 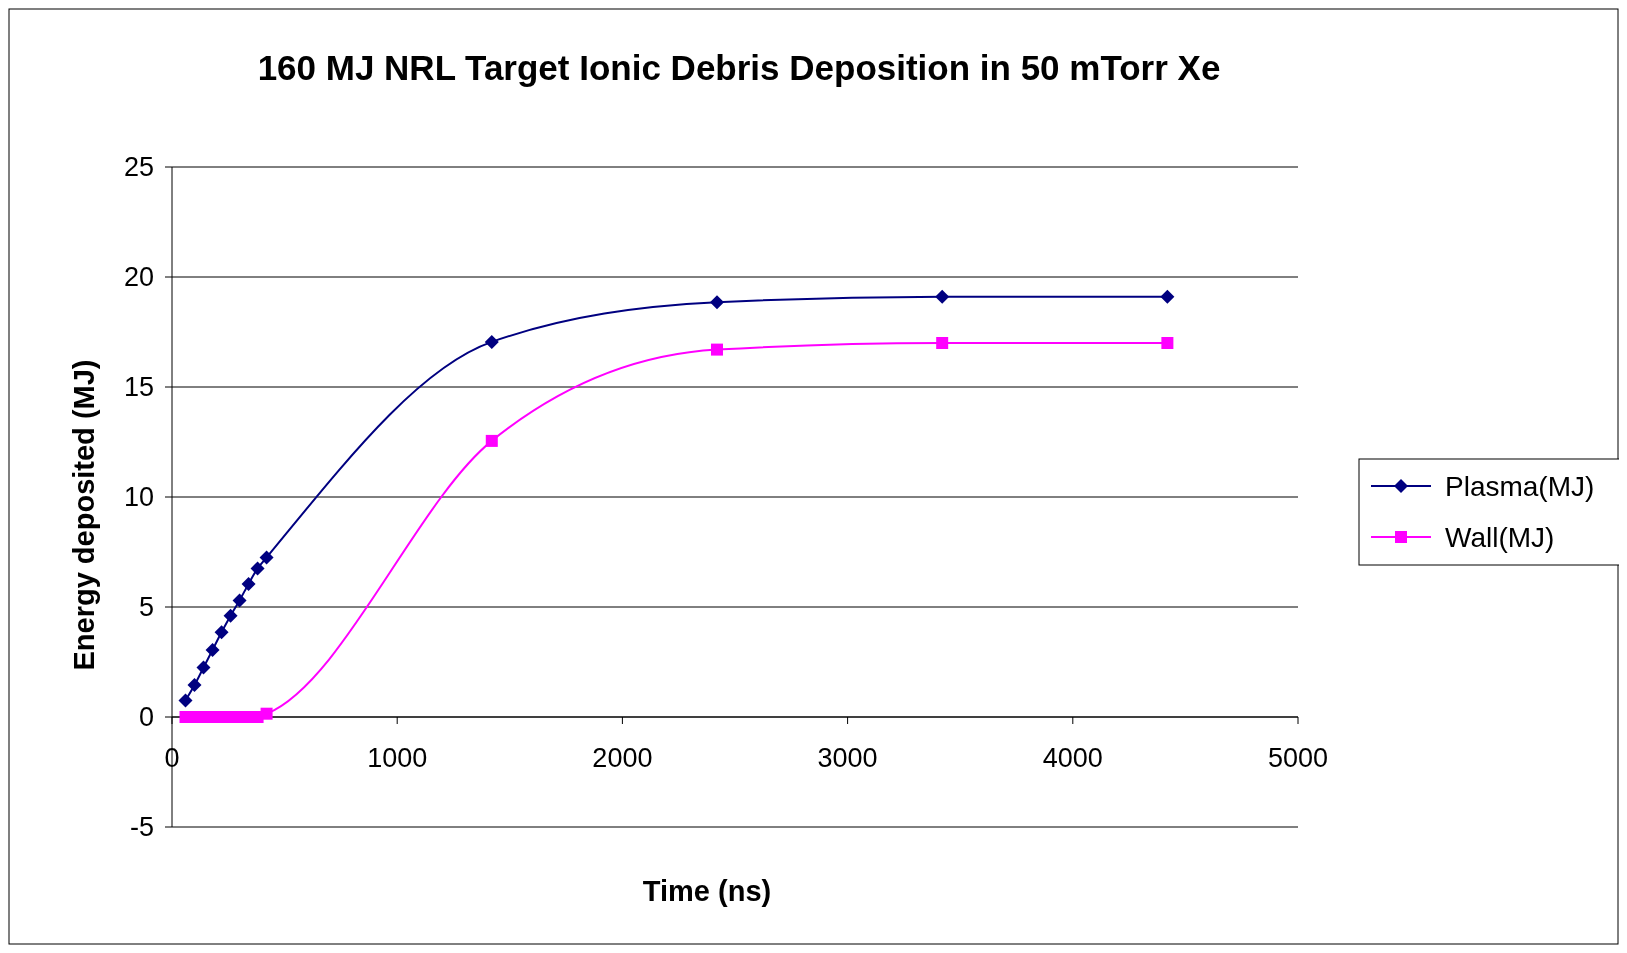 I want to click on y-tick-label: 10, so click(x=138, y=497).